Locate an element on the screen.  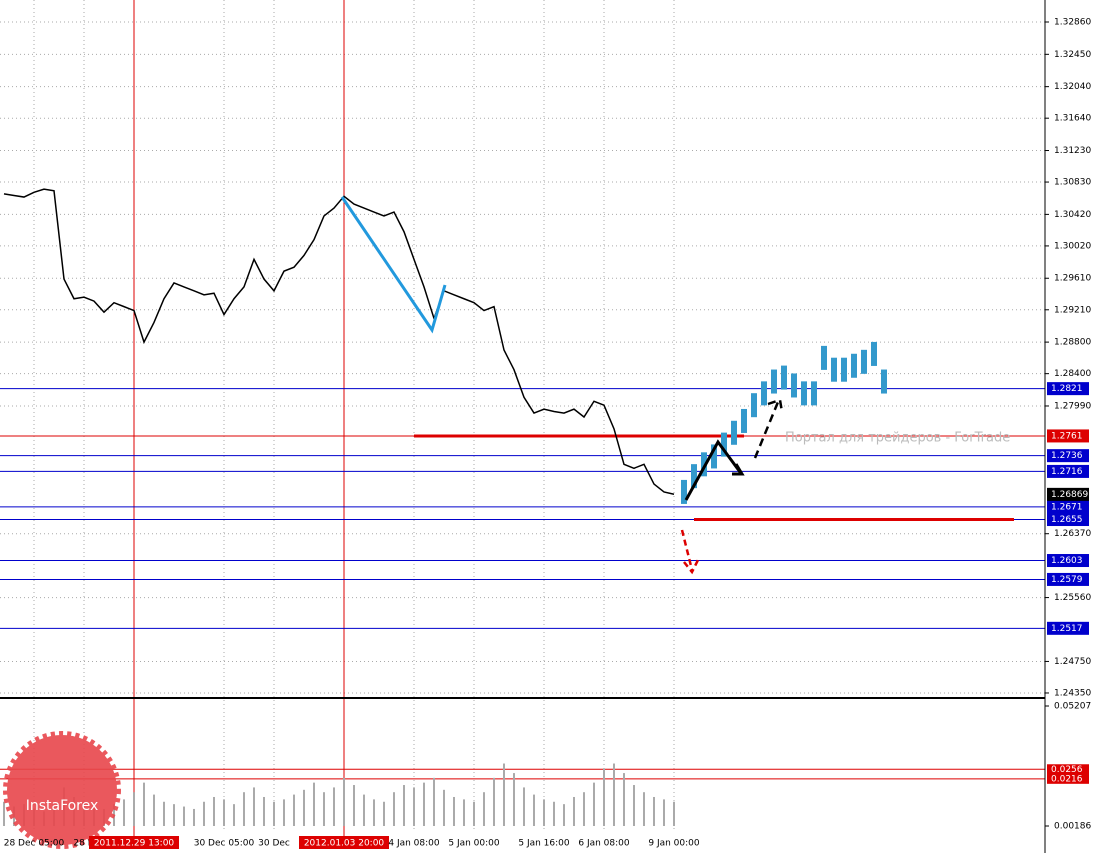
x-tick-label: 5 Jan 00:00 is located at coordinates (474, 844).